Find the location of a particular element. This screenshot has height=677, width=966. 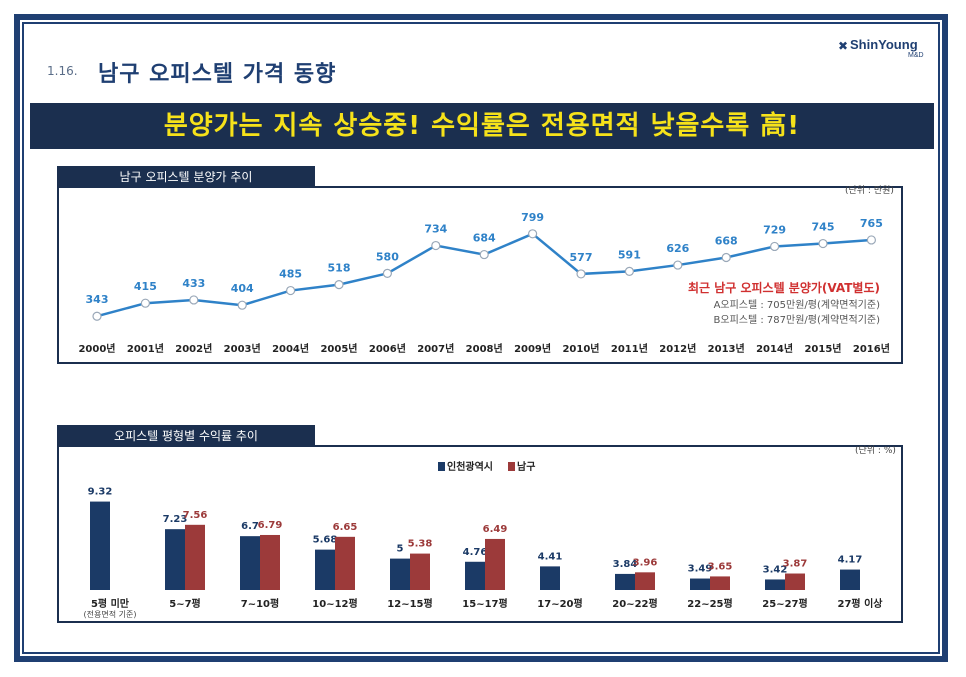

price-data-label: 745 is located at coordinates (823, 227).